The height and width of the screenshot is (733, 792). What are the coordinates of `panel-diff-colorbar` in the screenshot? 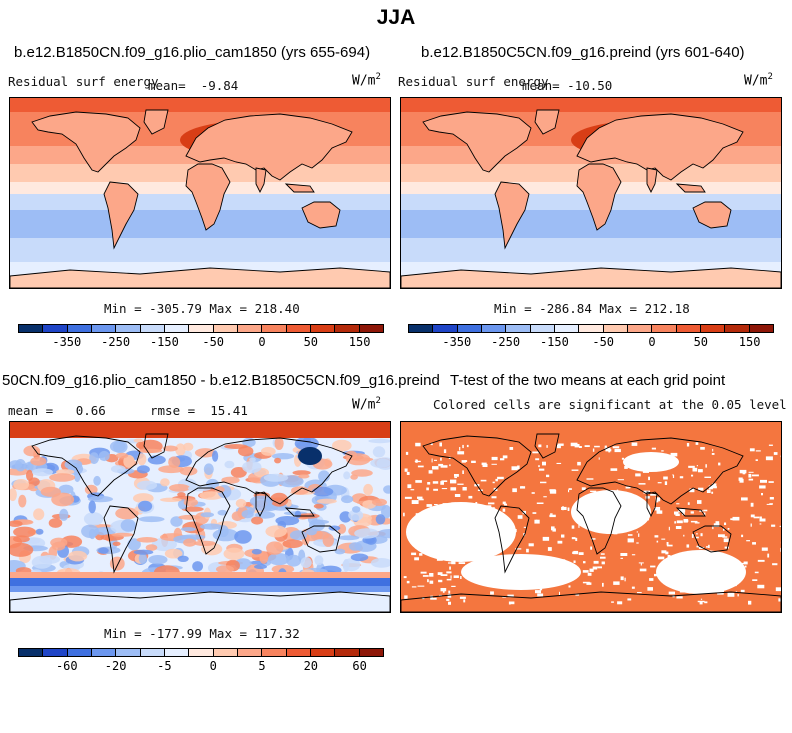 It's located at (201, 652).